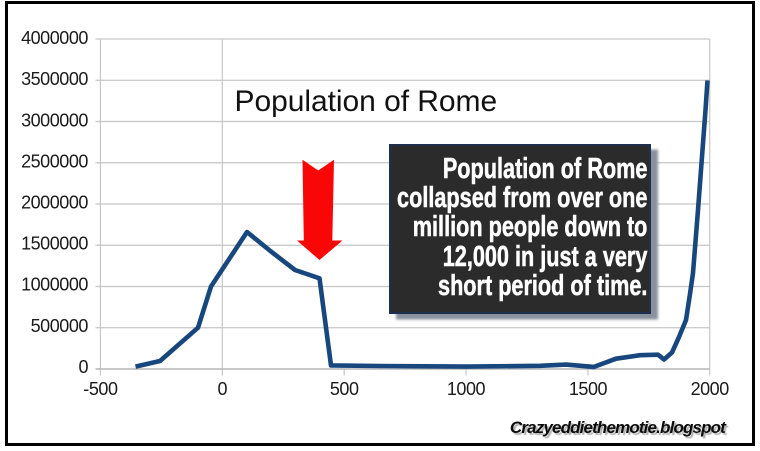 Image resolution: width=760 pixels, height=451 pixels. Describe the element at coordinates (60, 326) in the screenshot. I see `svg-text: 500000` at that location.